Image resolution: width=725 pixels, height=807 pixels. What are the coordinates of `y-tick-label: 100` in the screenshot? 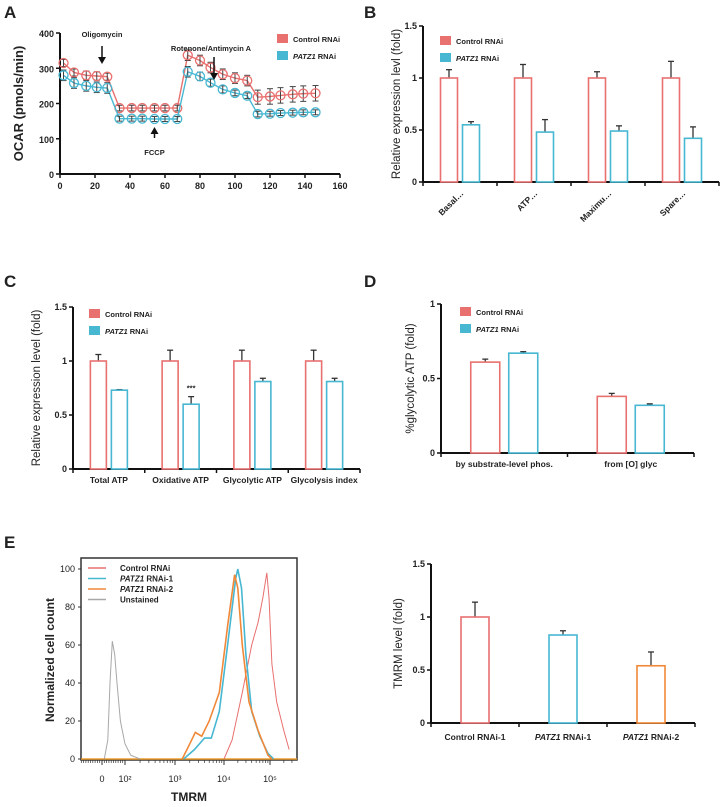 It's located at (67, 569).